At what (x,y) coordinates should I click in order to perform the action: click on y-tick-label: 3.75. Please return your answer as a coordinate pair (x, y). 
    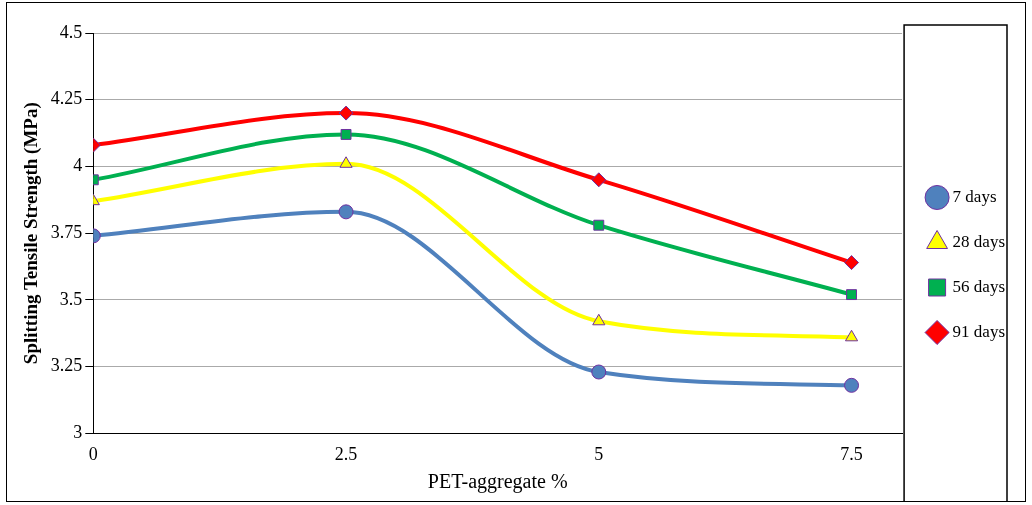
    Looking at the image, I should click on (66, 231).